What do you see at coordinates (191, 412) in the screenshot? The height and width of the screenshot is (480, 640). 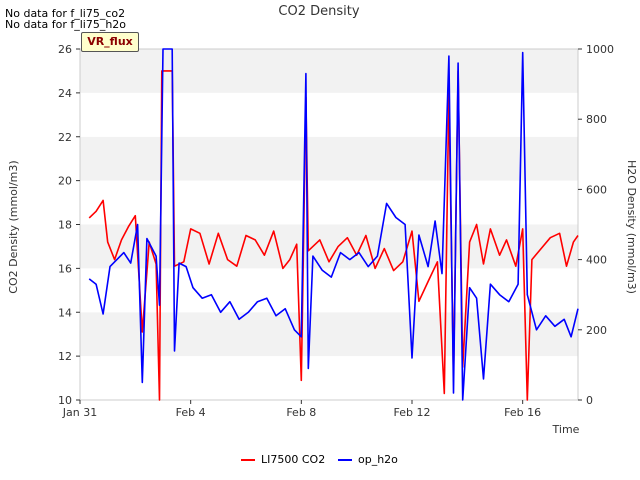 I see `x-tick-label: Feb 4` at bounding box center [191, 412].